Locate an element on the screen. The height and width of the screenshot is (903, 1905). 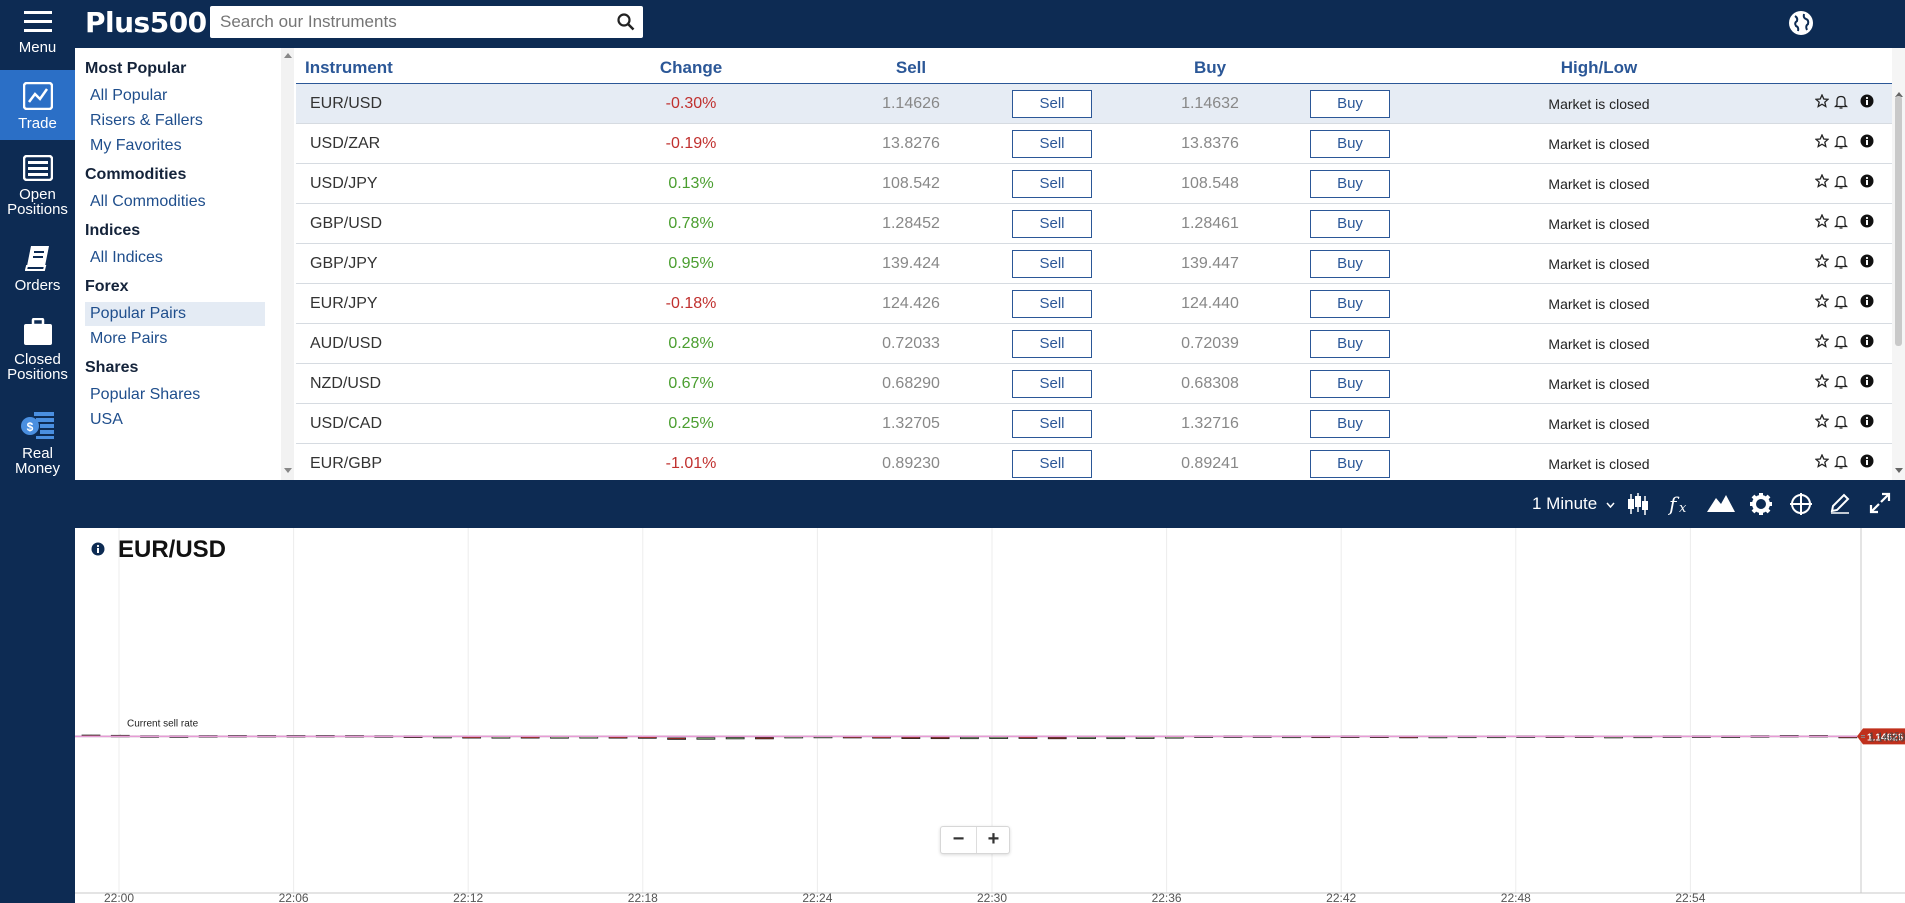
instrument-name: USD/CAD is located at coordinates (346, 423).